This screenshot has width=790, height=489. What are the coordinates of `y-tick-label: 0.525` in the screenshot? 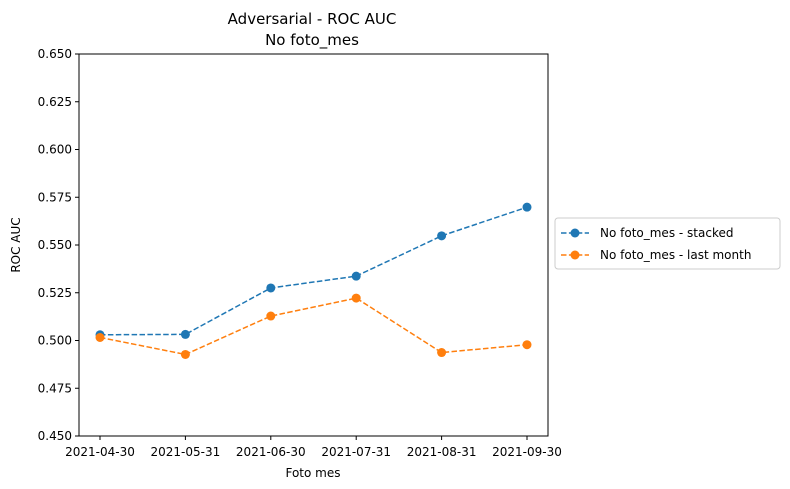 It's located at (55, 293).